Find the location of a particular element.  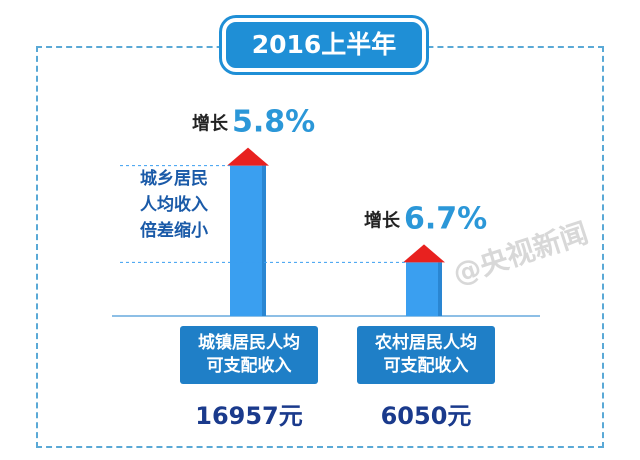

category-box-urban: 城镇居民人均 可支配收入 is located at coordinates (249, 355).